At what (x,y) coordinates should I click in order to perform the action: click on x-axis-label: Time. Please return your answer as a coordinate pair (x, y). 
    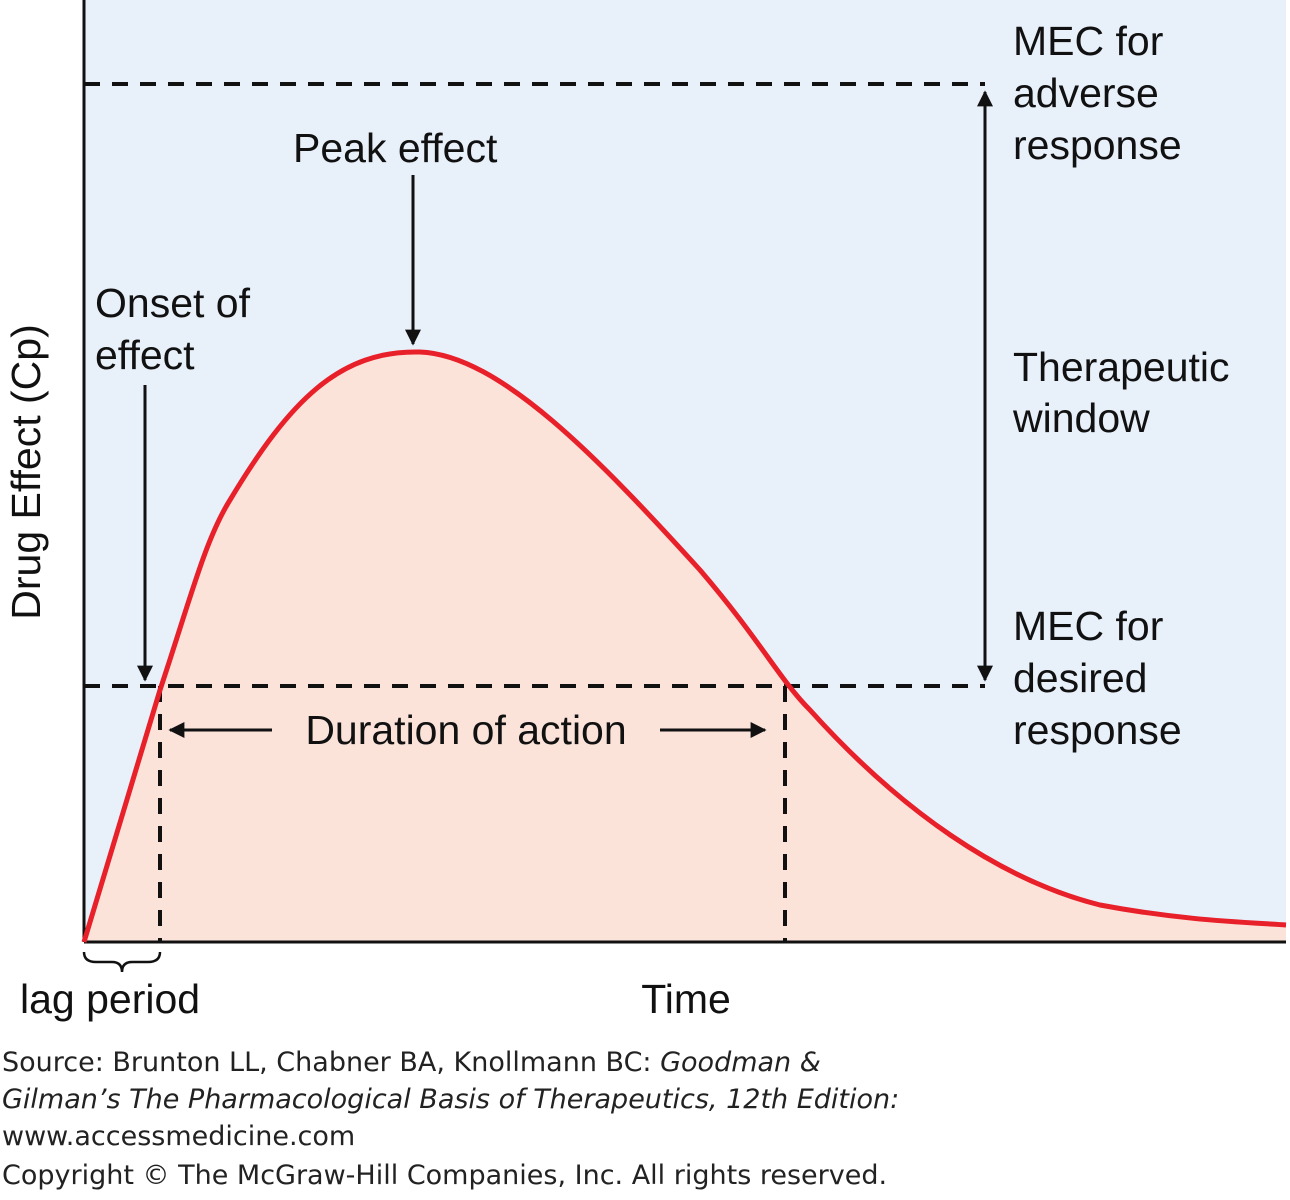
    Looking at the image, I should click on (686, 999).